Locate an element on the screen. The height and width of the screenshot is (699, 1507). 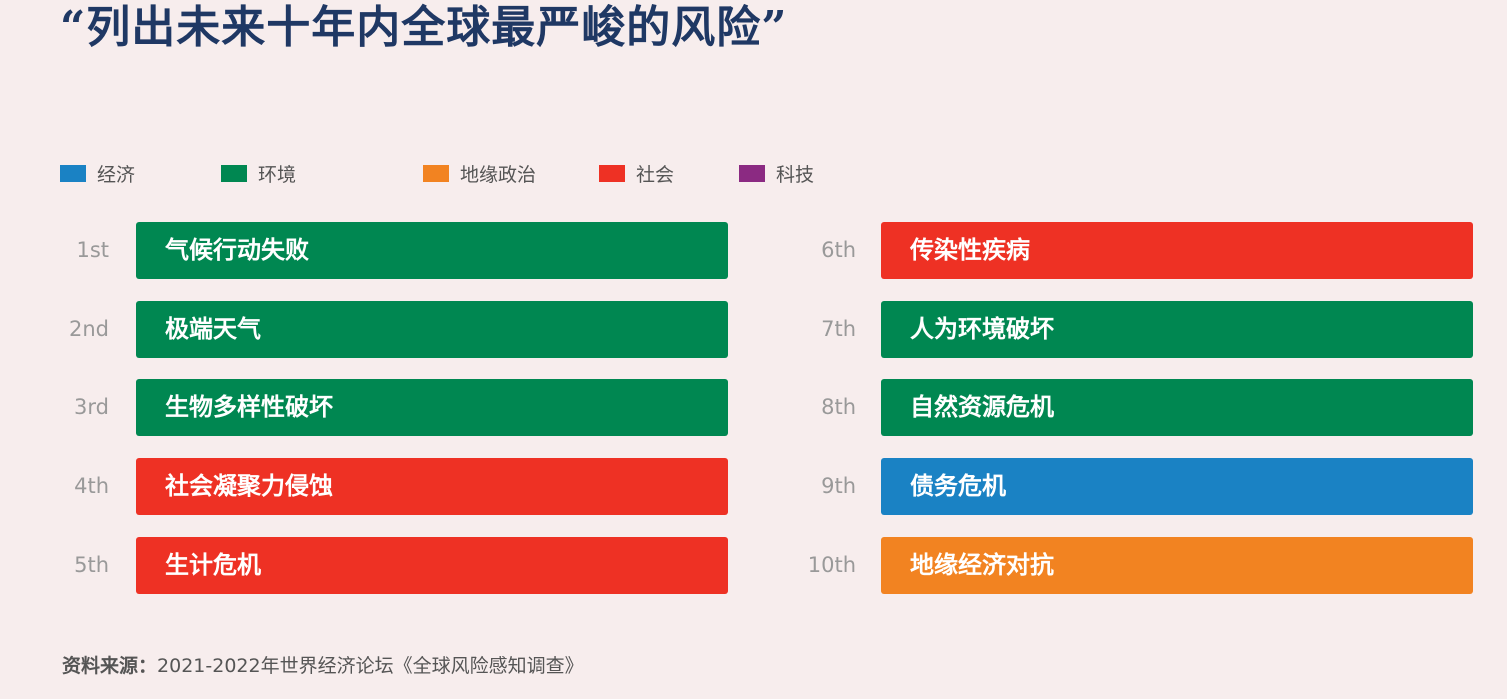
source-text: 2021-2022年世界经济论坛《全球风险感知调查》 is located at coordinates (370, 666).